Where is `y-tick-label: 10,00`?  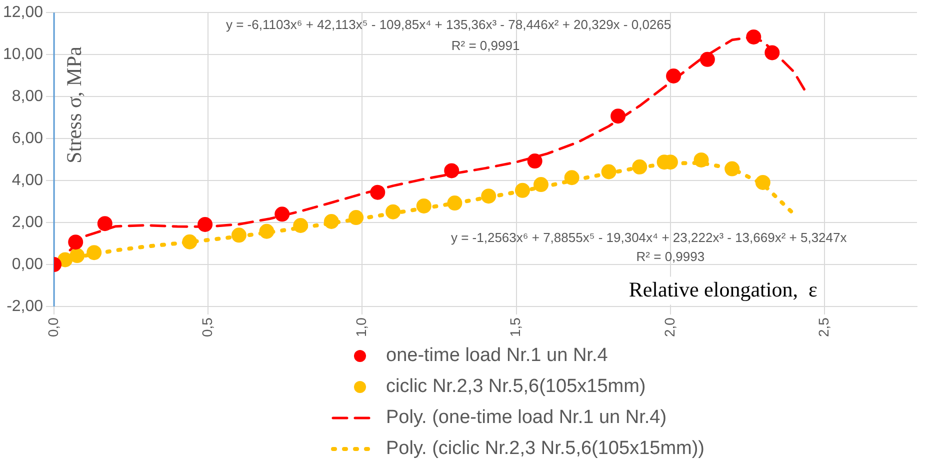 y-tick-label: 10,00 is located at coordinates (23, 54).